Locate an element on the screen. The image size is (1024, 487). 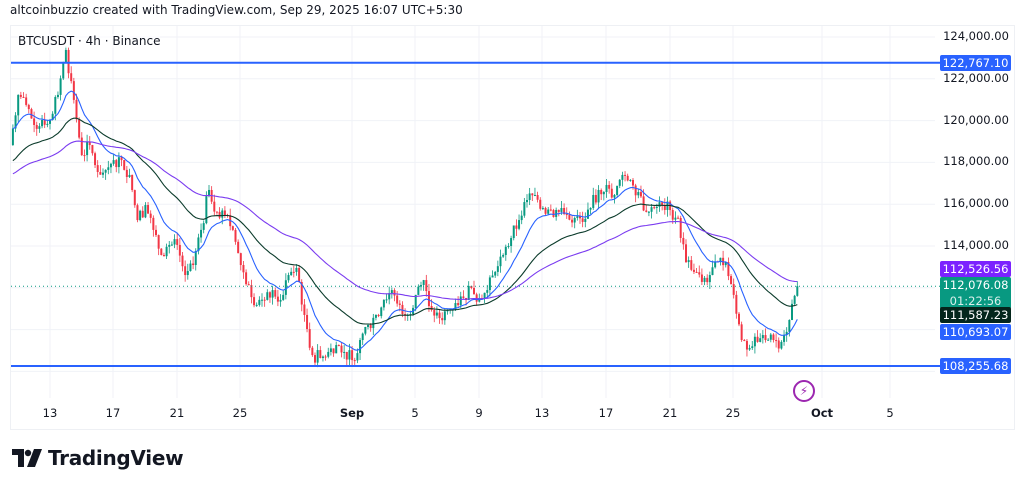
date-axis-label: 13 is located at coordinates (542, 413).